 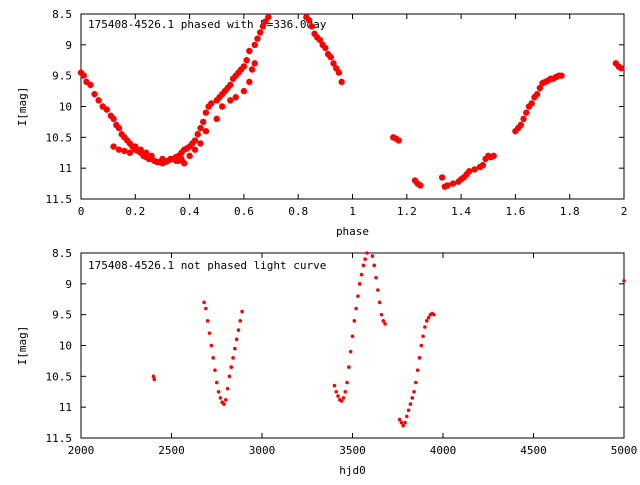 I want to click on y-tick-label: 10, so click(x=65, y=346).